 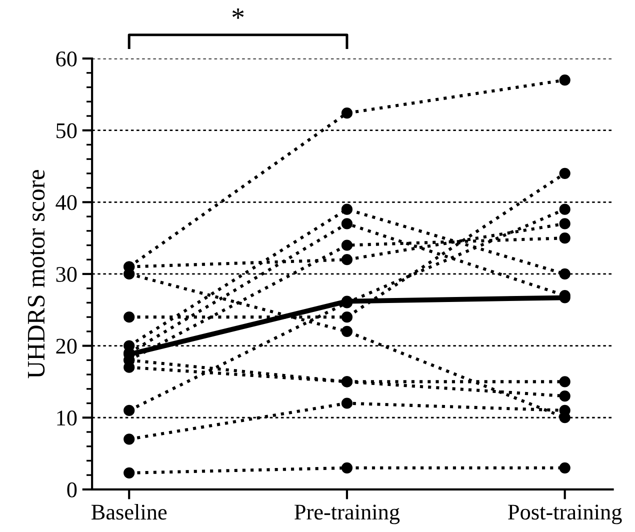 What do you see at coordinates (565, 514) in the screenshot?
I see `x-tick-label: Post-training` at bounding box center [565, 514].